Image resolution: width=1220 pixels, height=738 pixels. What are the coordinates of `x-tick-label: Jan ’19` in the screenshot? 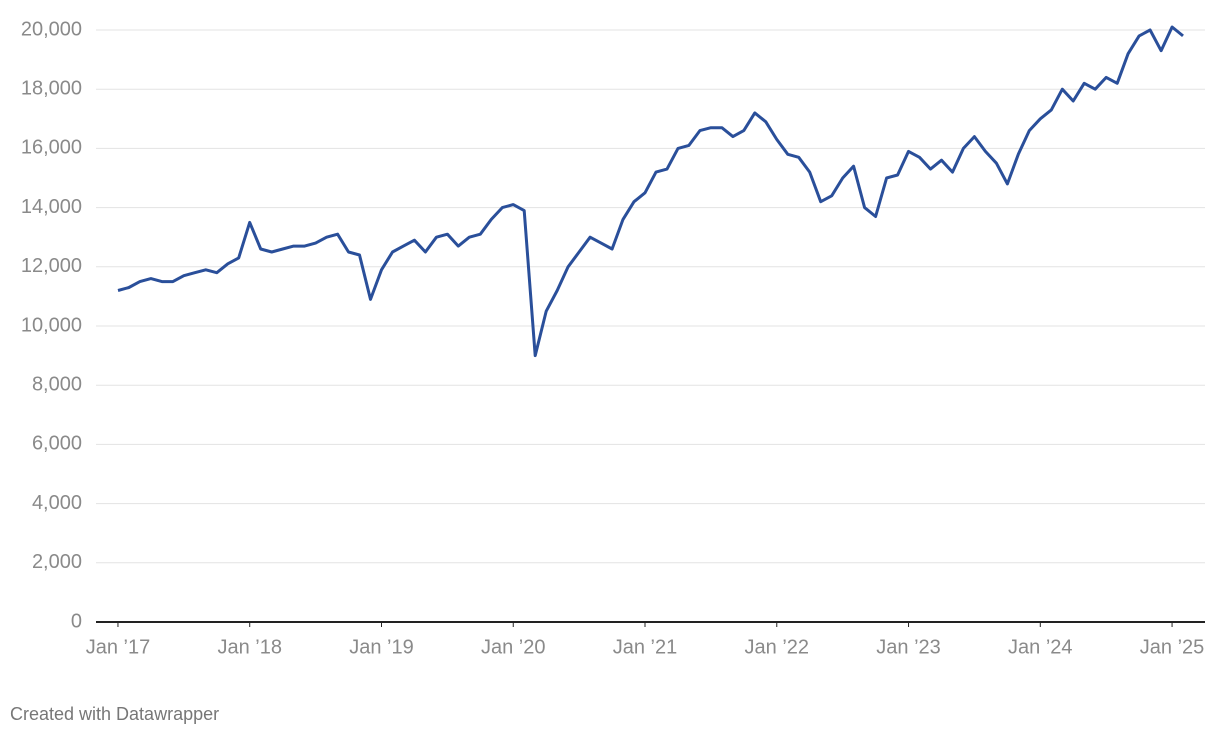 It's located at (381, 647).